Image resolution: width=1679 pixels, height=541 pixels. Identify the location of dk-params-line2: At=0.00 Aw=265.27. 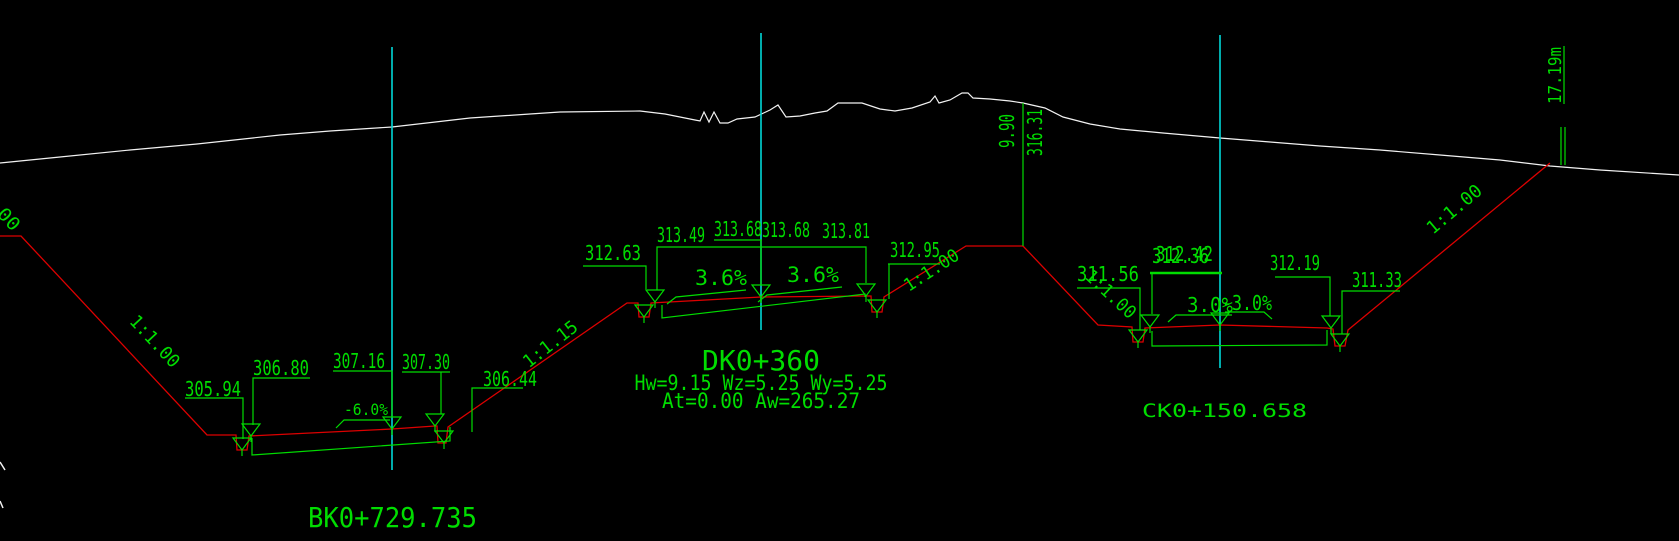
(761, 401).